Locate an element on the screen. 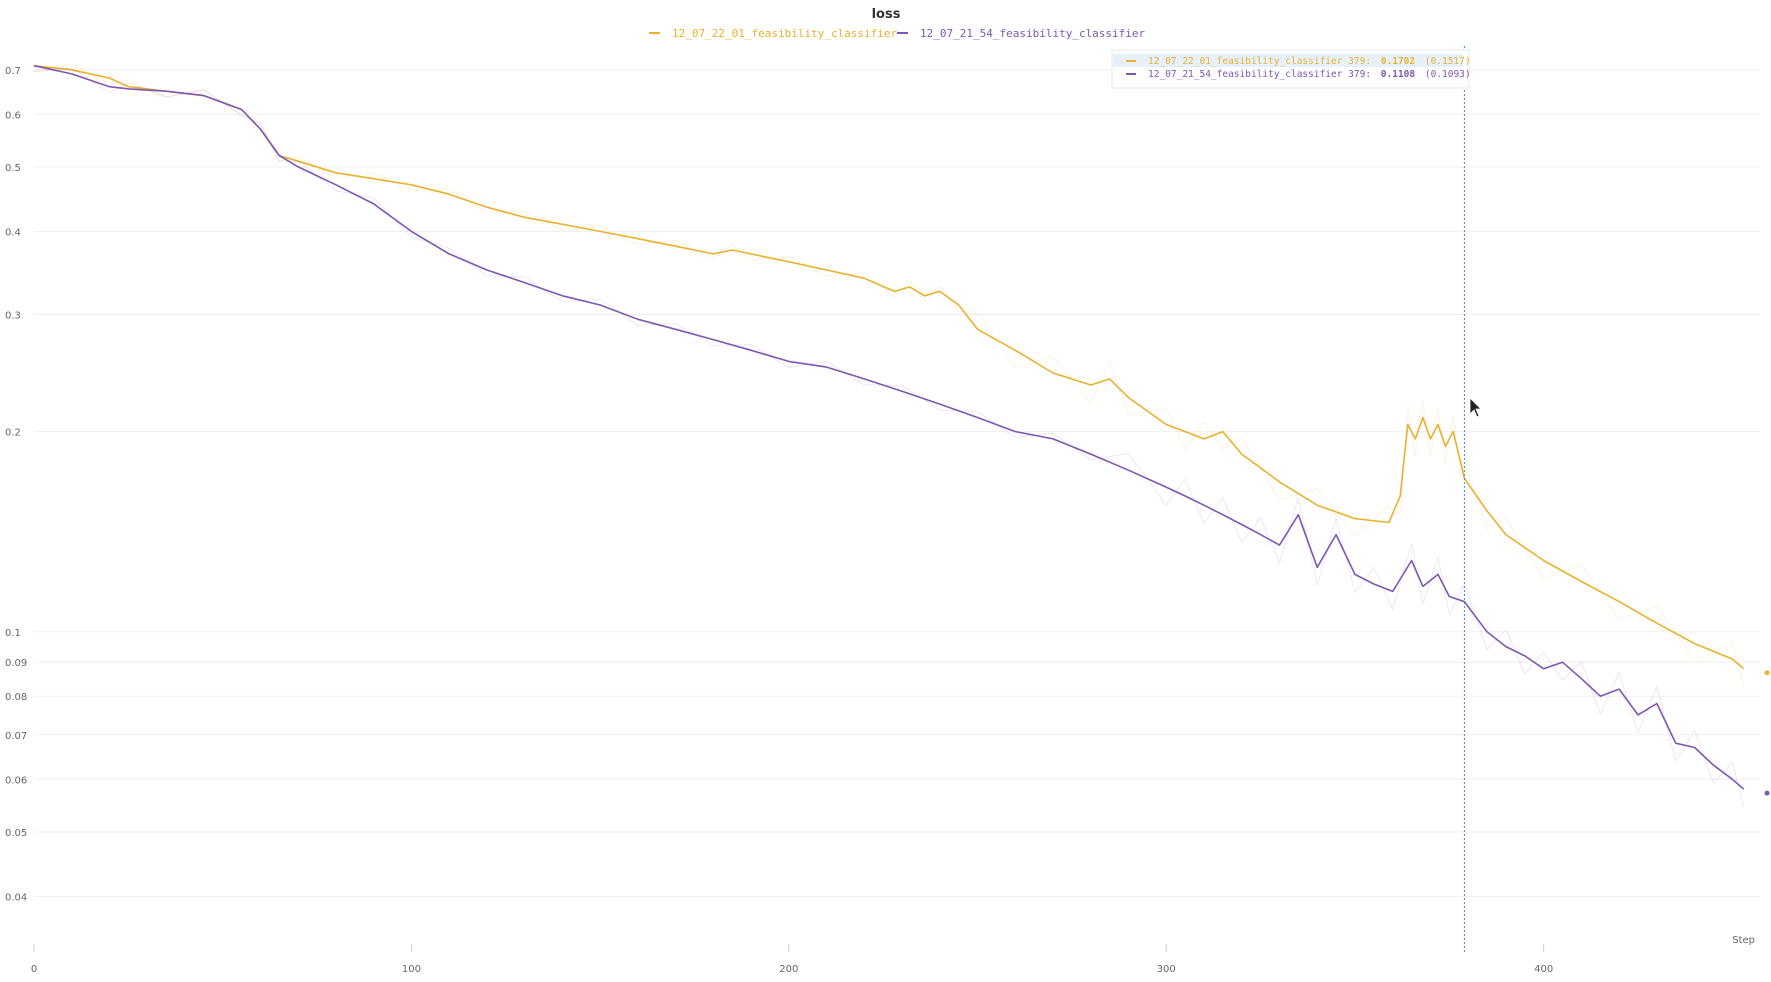  x-tick-label: 400 is located at coordinates (1543, 969).